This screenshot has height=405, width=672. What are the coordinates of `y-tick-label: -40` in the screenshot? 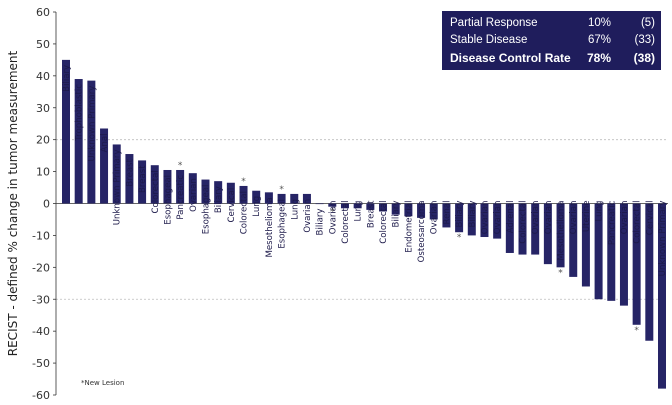 It's located at (41, 331).